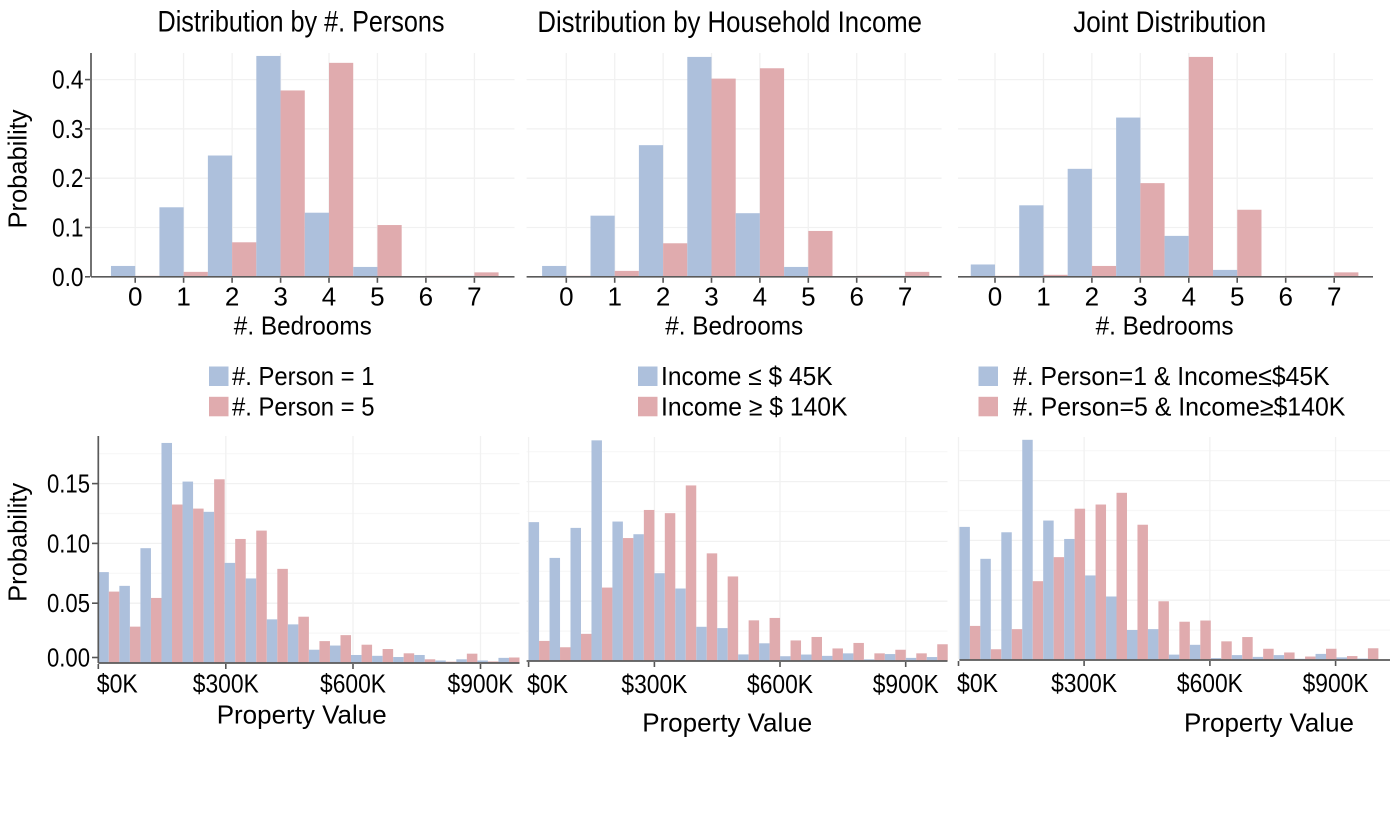 This screenshot has width=1390, height=815. I want to click on svg-text: Joint Distribution, so click(1169, 22).